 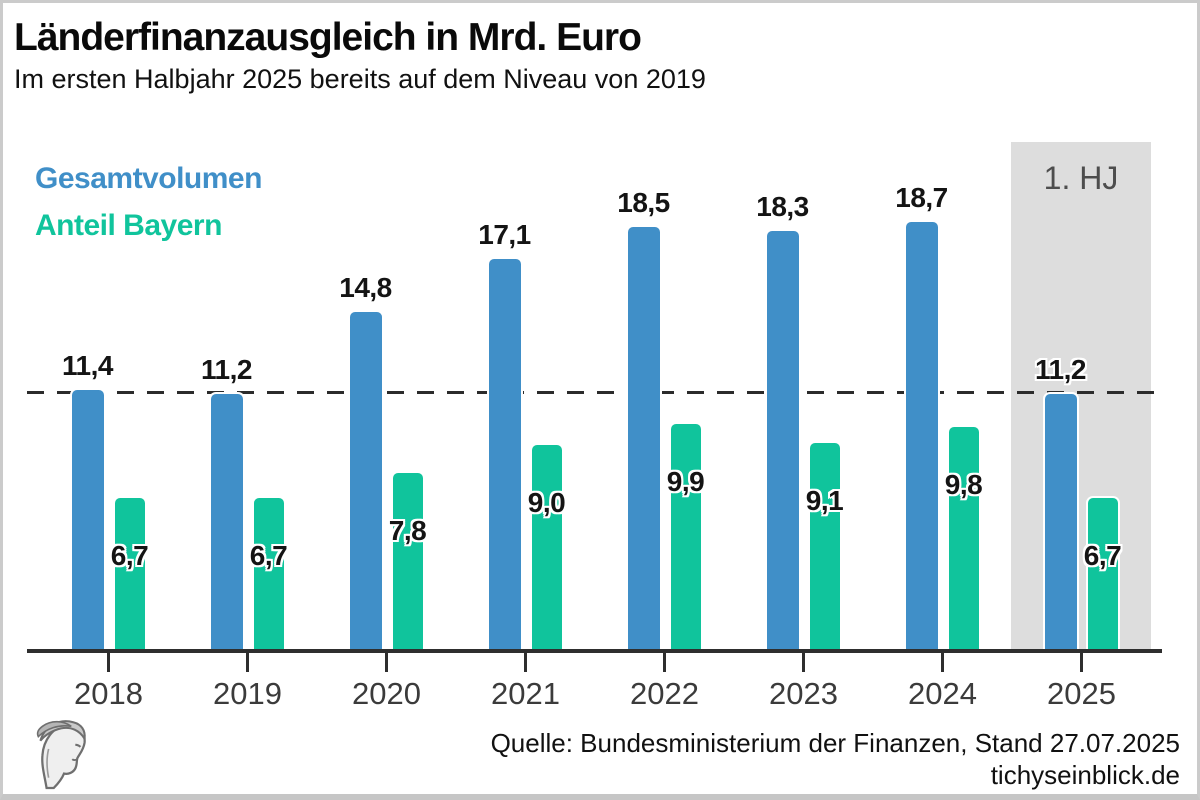 I want to click on value-label-anteil-bayern-2021: 9,0, so click(x=546, y=502).